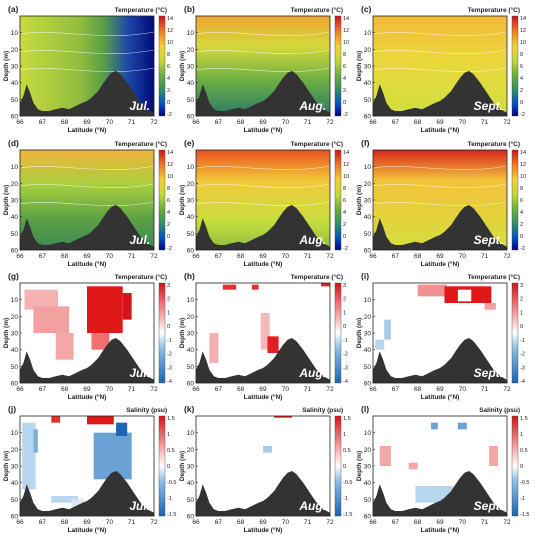 Image resolution: width=550 pixels, height=540 pixels. I want to click on colorbar-tick-label: 3, so click(168, 286).